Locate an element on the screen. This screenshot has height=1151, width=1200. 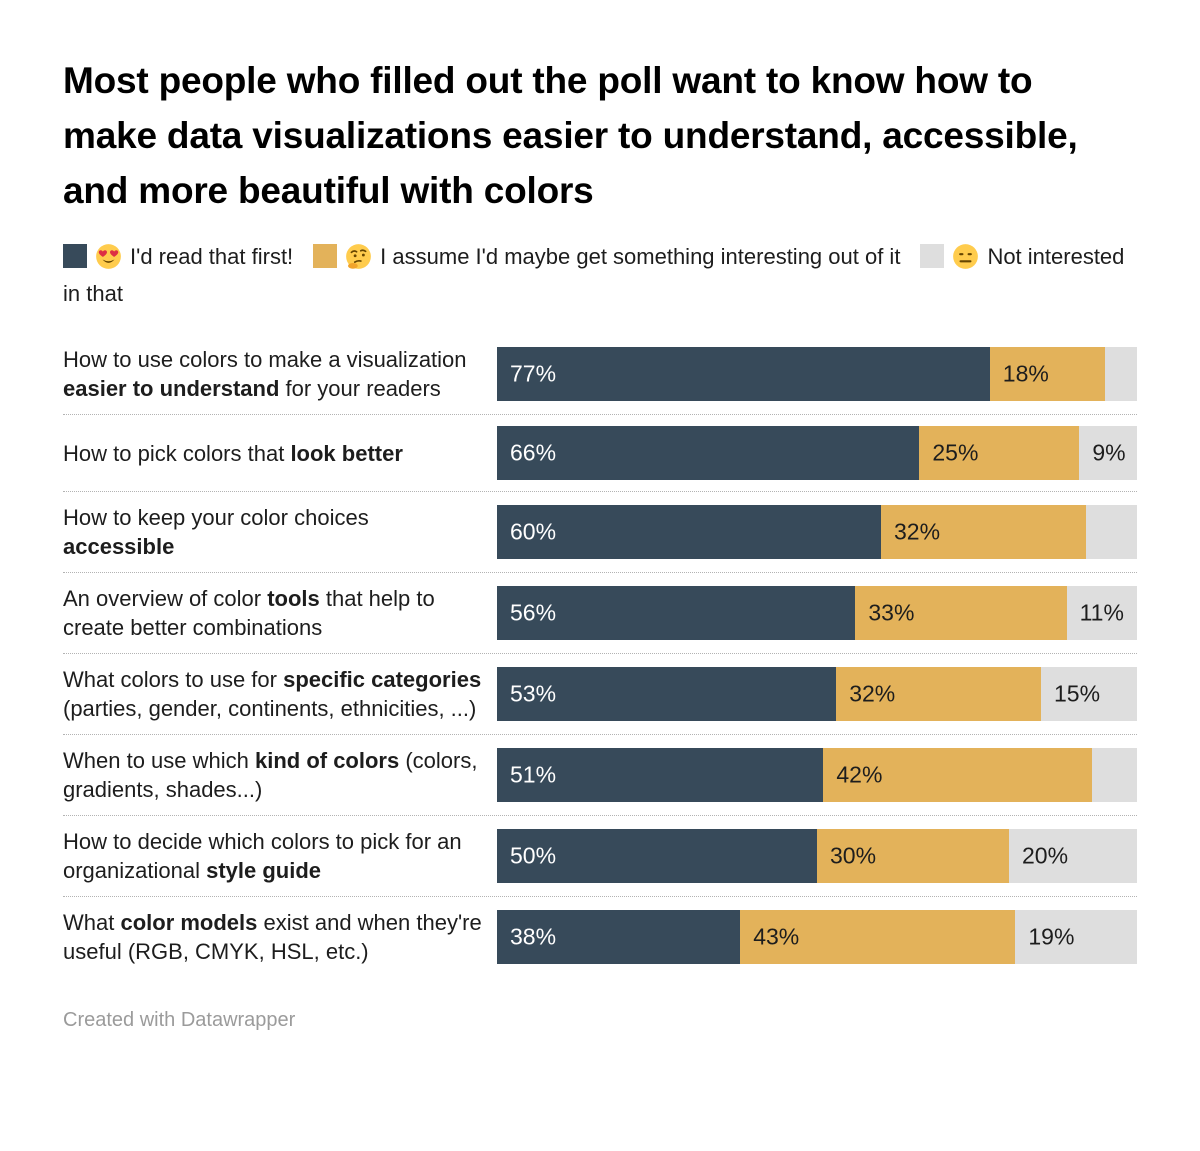
legend-swatch-read-first is located at coordinates (75, 256).